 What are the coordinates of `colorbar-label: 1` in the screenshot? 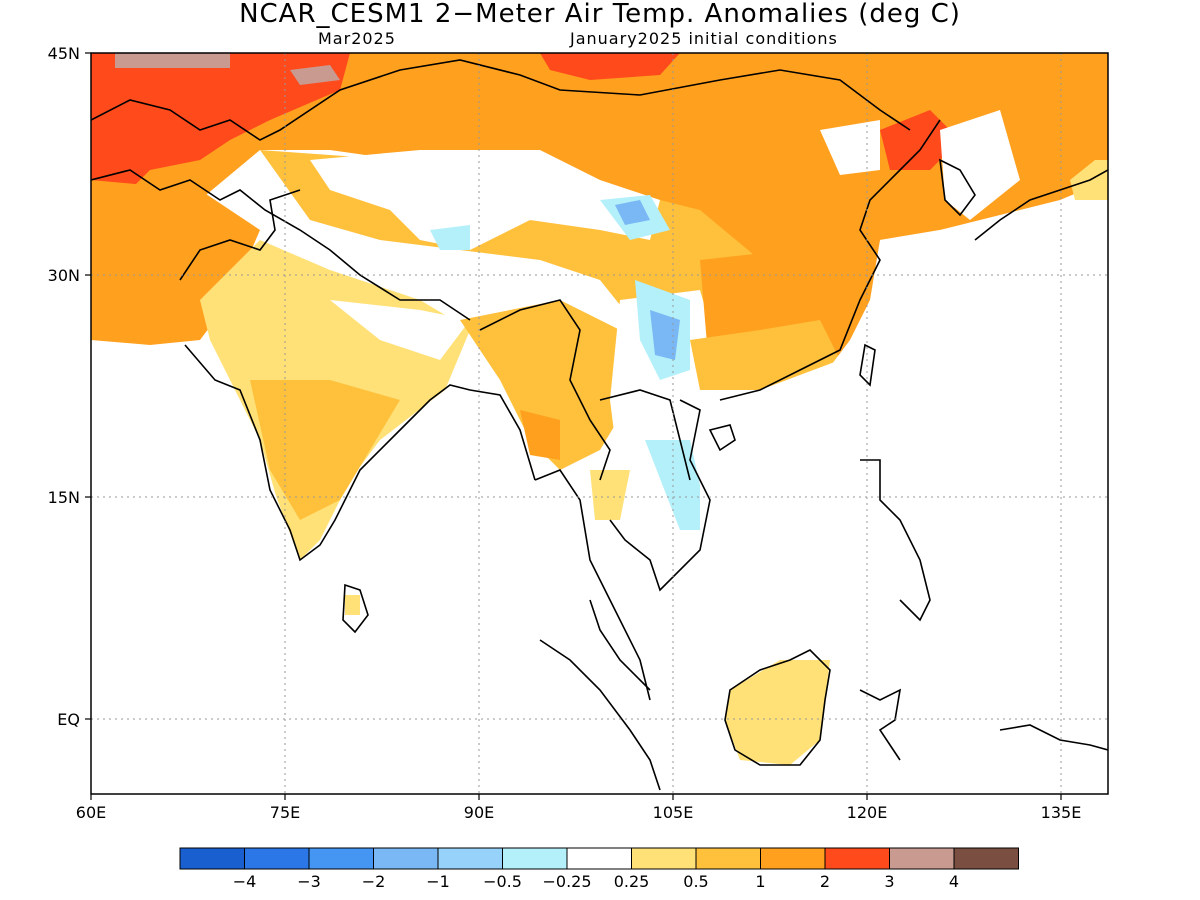 It's located at (760, 881).